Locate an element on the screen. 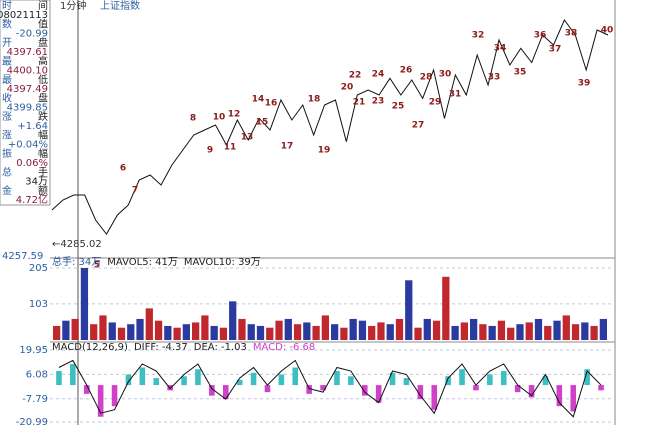 The width and height of the screenshot is (653, 425). wave-label: 24 is located at coordinates (378, 75).